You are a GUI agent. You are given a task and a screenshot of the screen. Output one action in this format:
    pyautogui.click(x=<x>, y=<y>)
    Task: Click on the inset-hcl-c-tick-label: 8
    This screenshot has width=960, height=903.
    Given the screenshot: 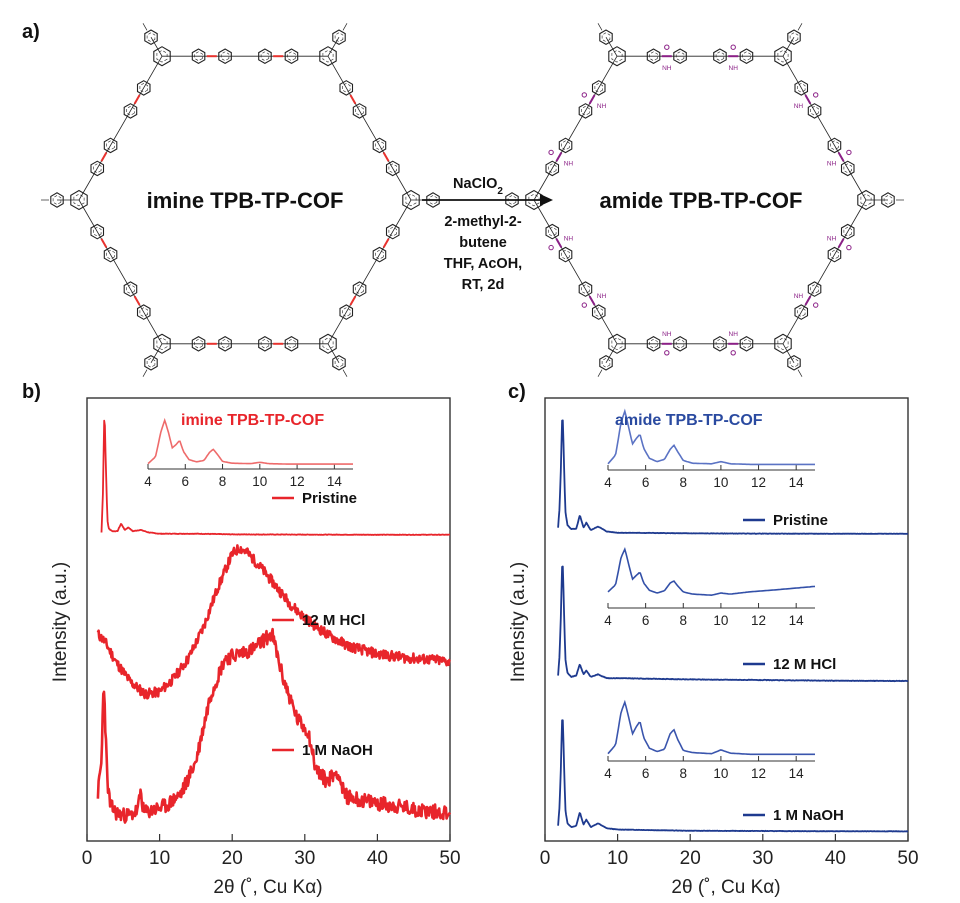 What is the action you would take?
    pyautogui.click(x=684, y=620)
    